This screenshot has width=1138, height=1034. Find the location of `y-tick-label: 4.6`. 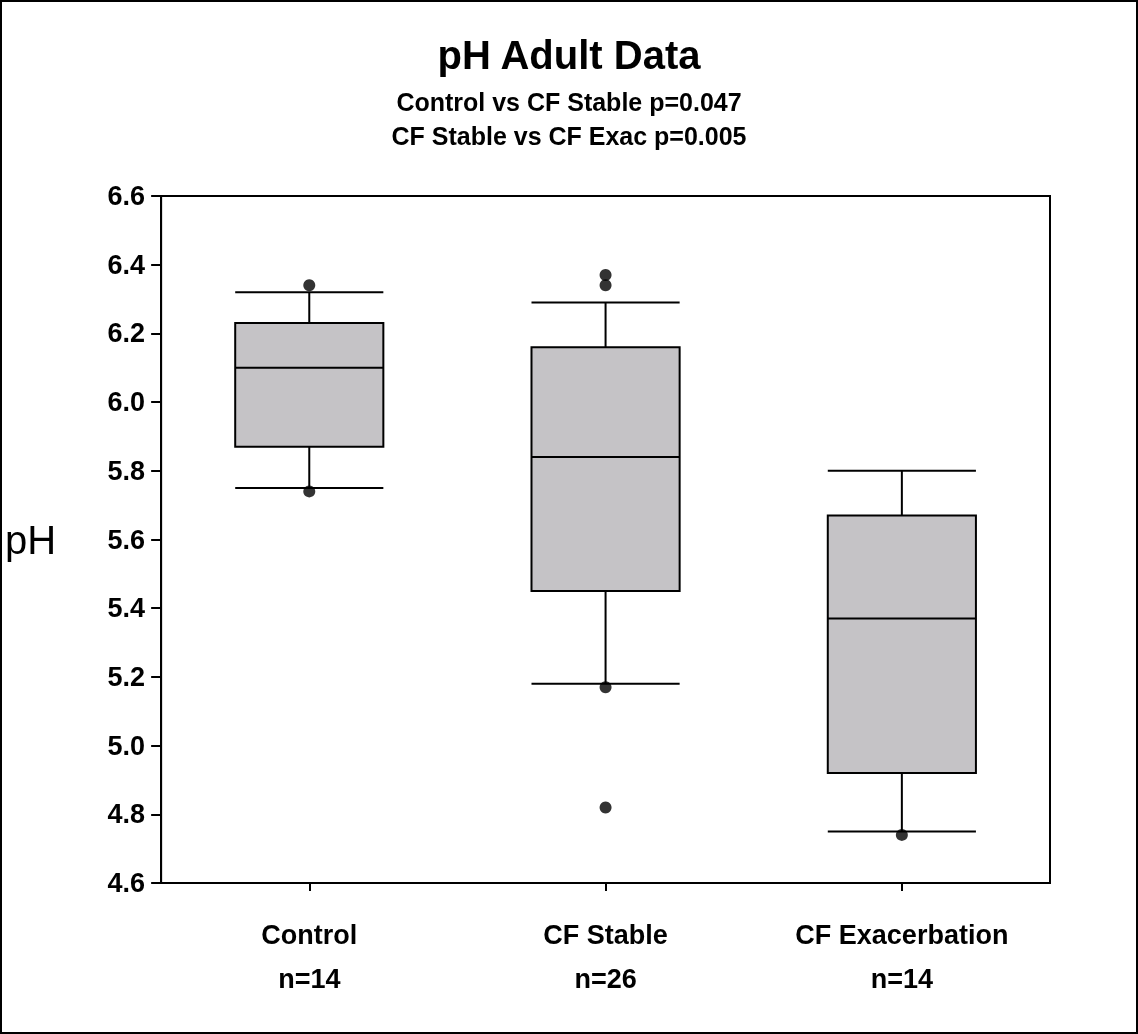

y-tick-label: 4.6 is located at coordinates (126, 883).